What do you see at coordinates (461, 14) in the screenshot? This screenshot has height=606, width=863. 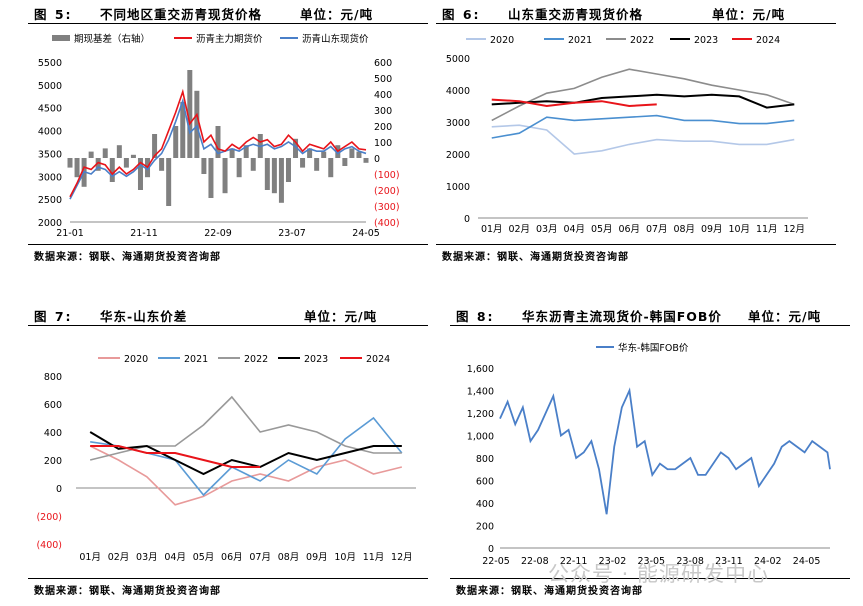 I see `fig6-number: 图 6:` at bounding box center [461, 14].